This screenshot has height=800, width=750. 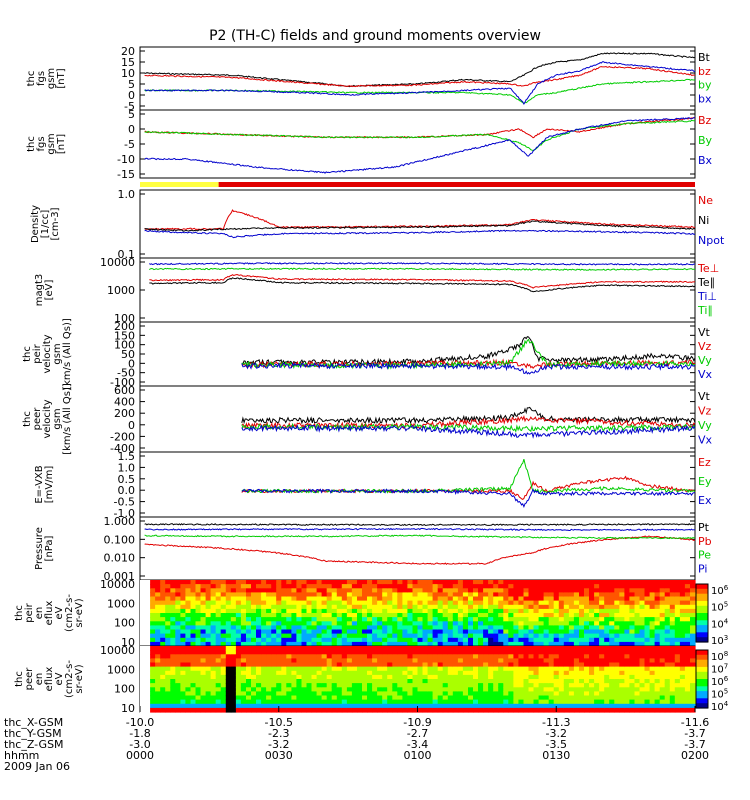 What do you see at coordinates (468, 427) in the screenshot?
I see `series-p6-Vy` at bounding box center [468, 427].